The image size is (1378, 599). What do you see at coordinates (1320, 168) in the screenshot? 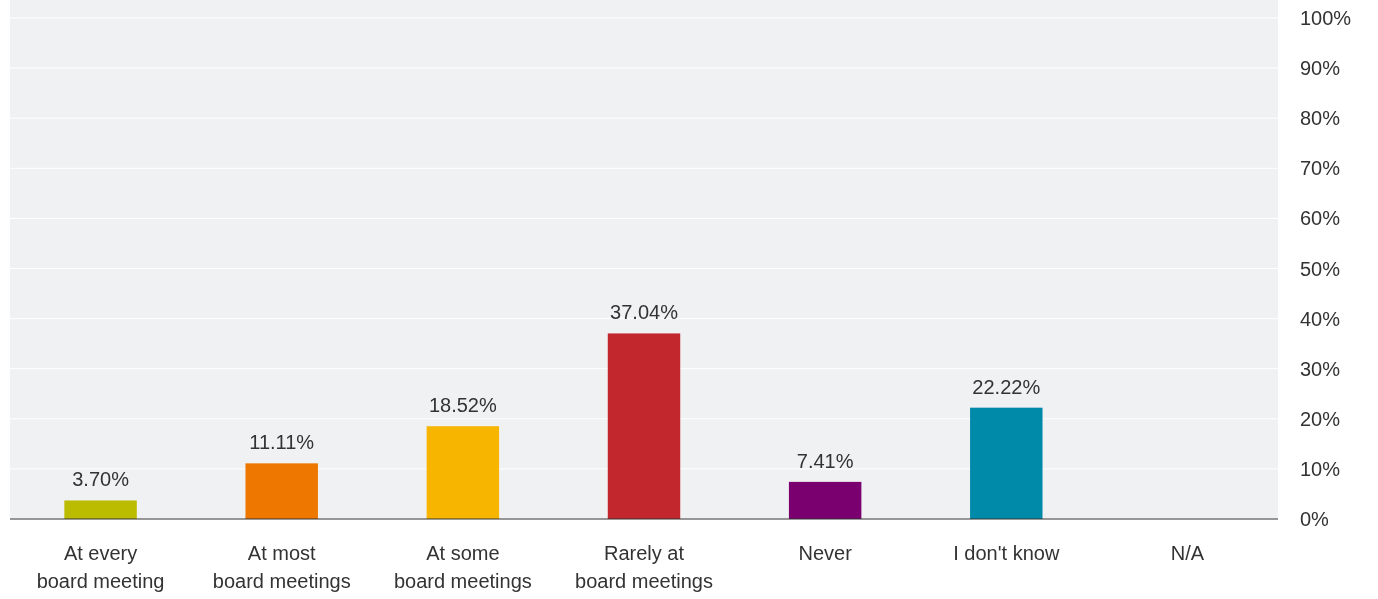
I see `y-tick-label: 70%` at bounding box center [1320, 168].